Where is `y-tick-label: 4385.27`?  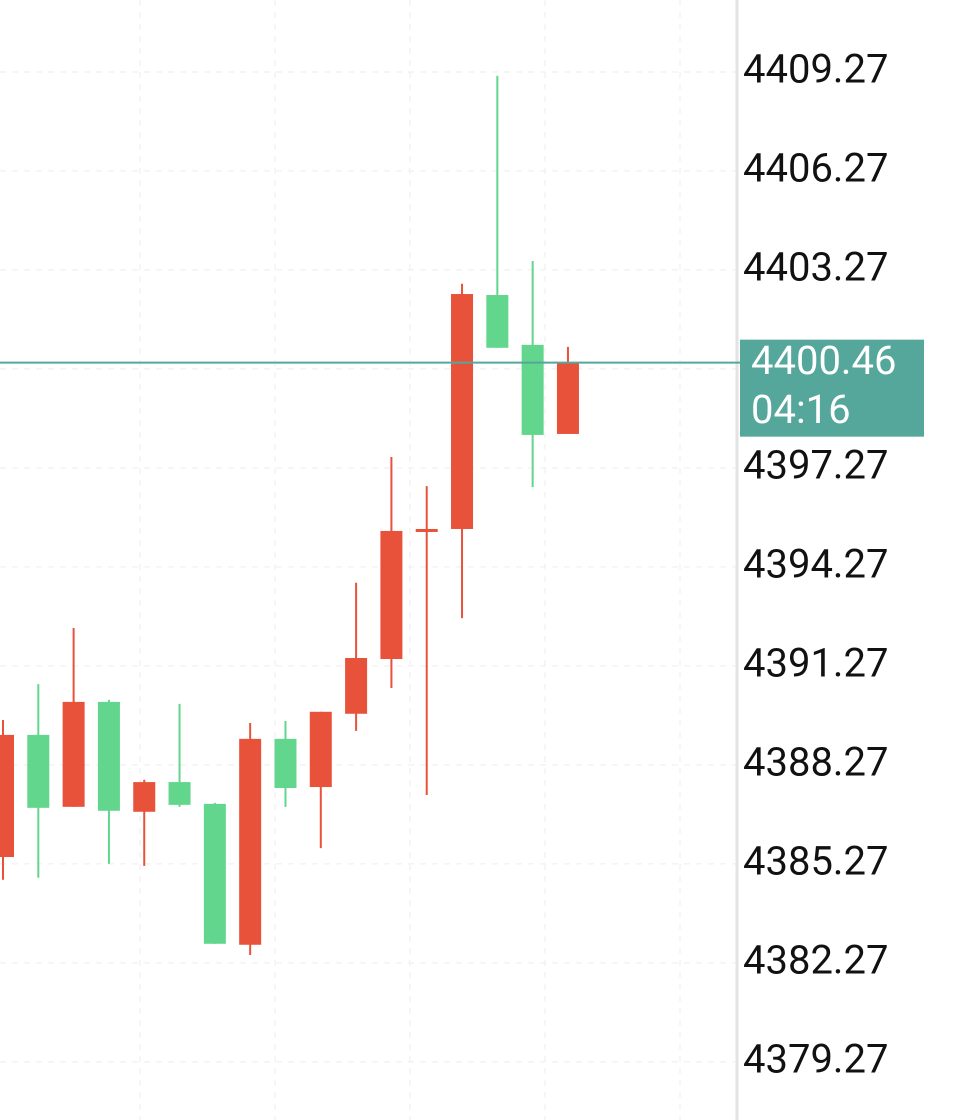
y-tick-label: 4385.27 is located at coordinates (815, 860).